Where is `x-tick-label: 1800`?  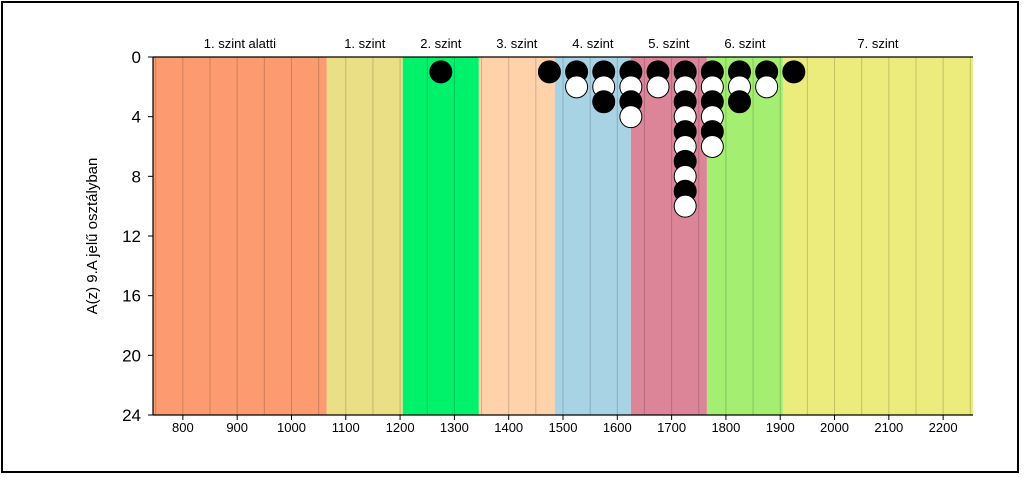 x-tick-label: 1800 is located at coordinates (725, 427).